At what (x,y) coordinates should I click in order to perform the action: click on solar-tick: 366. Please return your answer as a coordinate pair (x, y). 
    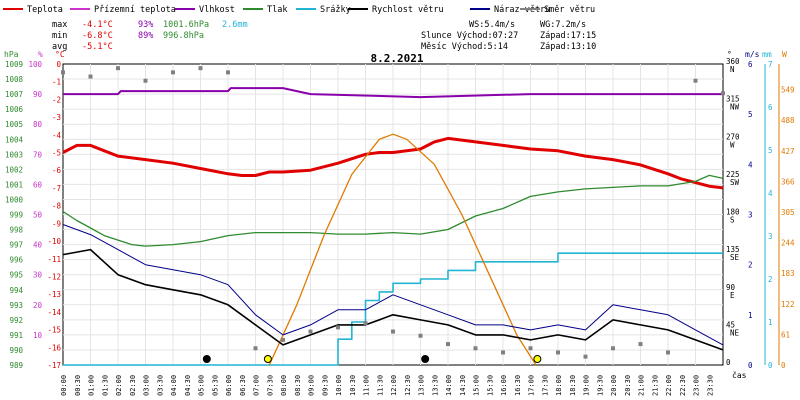
    Looking at the image, I should click on (788, 181).